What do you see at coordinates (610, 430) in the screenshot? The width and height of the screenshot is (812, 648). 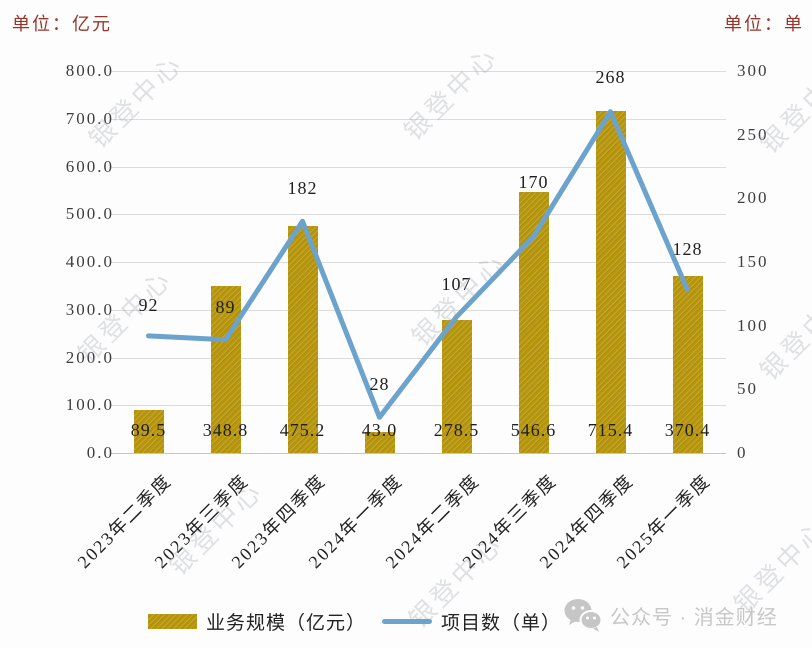 I see `bar-value-label: 715.4` at bounding box center [610, 430].